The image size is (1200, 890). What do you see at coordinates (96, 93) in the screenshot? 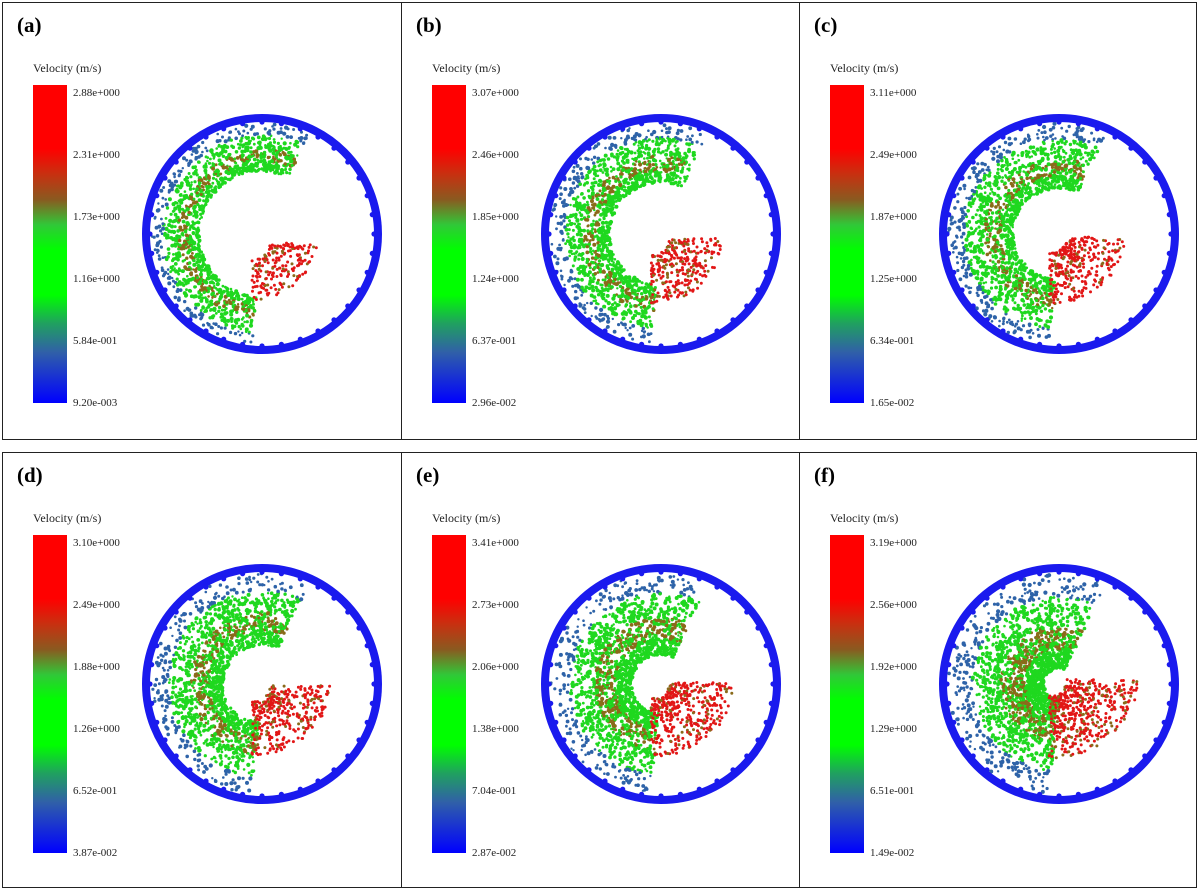
I see `colorbar-tick-max: 2.88e+000` at bounding box center [96, 93].